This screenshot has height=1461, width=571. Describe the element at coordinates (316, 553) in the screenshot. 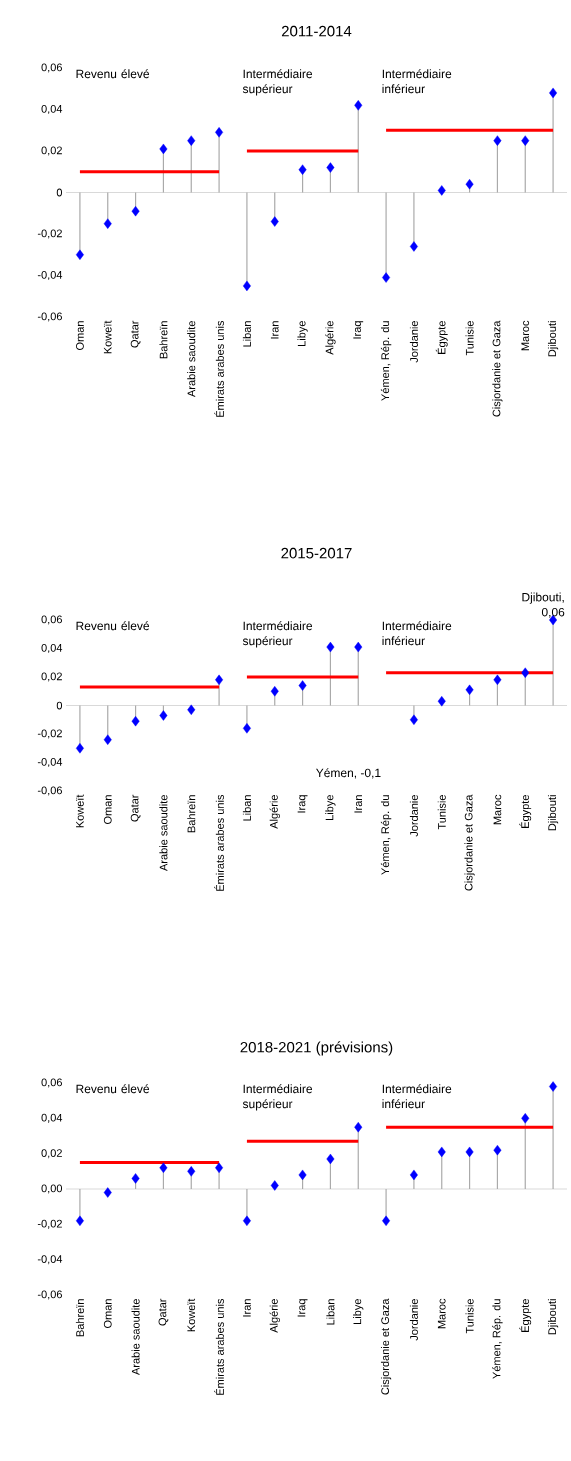

I see `chart-title: 2015-2017` at that location.